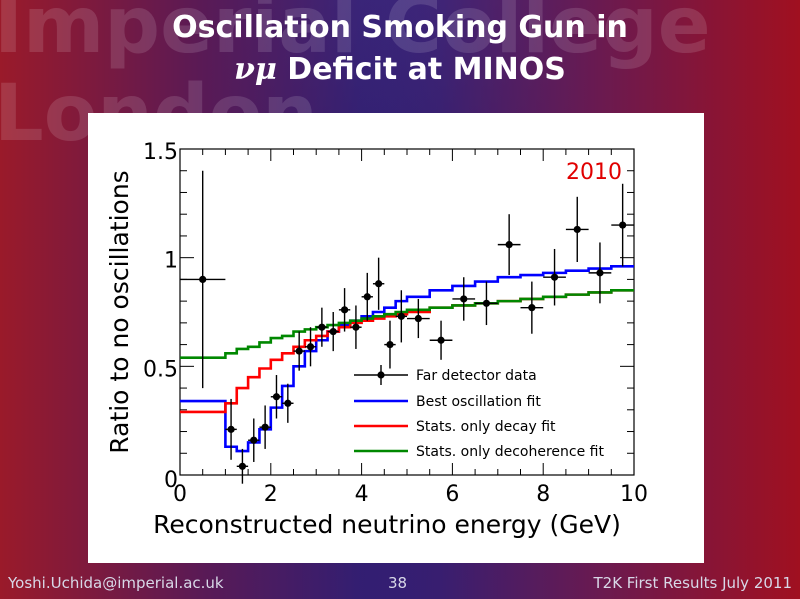 This screenshot has height=599, width=800. Describe the element at coordinates (693, 583) in the screenshot. I see `footer-event: T2K First Results July 2011` at that location.